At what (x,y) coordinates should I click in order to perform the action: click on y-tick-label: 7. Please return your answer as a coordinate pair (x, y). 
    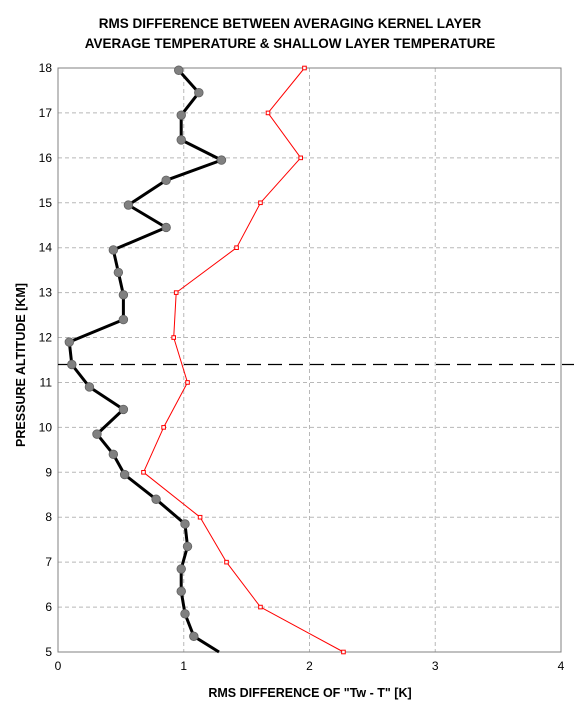
    Looking at the image, I should click on (48, 562).